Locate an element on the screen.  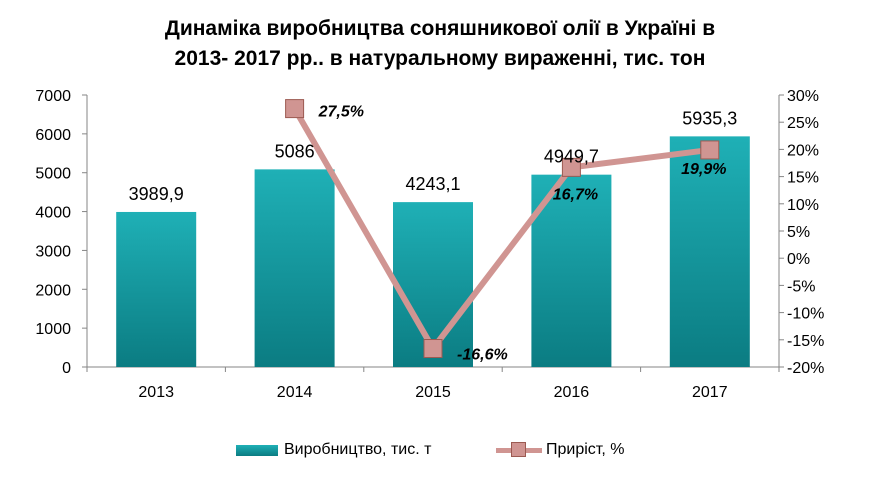
bar-value-label: 3989,9 is located at coordinates (156, 194).